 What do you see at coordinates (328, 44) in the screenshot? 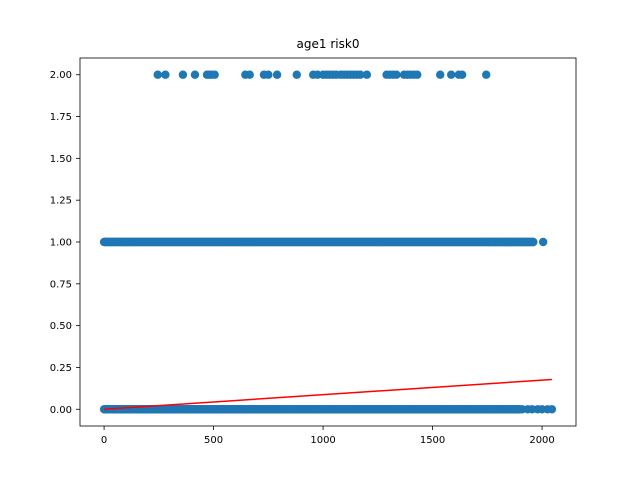
I see `chart-title: age1 risk0` at bounding box center [328, 44].